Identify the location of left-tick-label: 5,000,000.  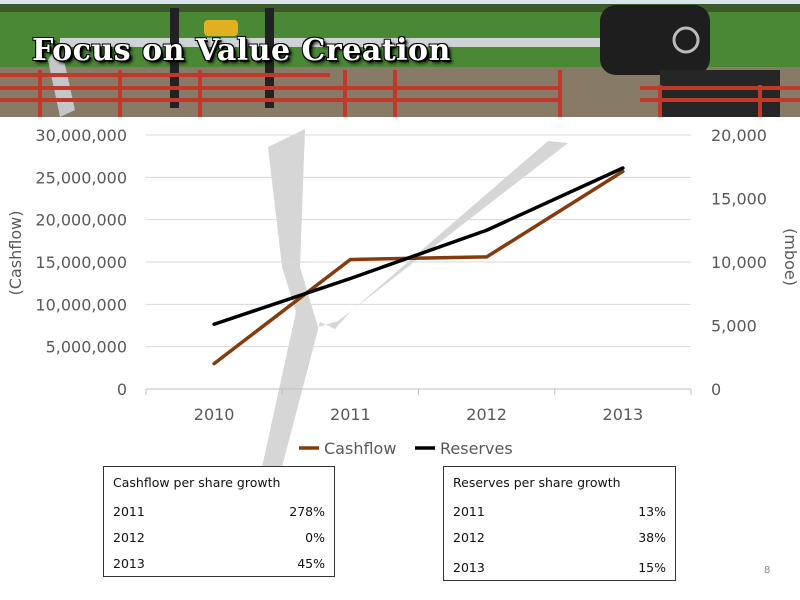
(86, 347).